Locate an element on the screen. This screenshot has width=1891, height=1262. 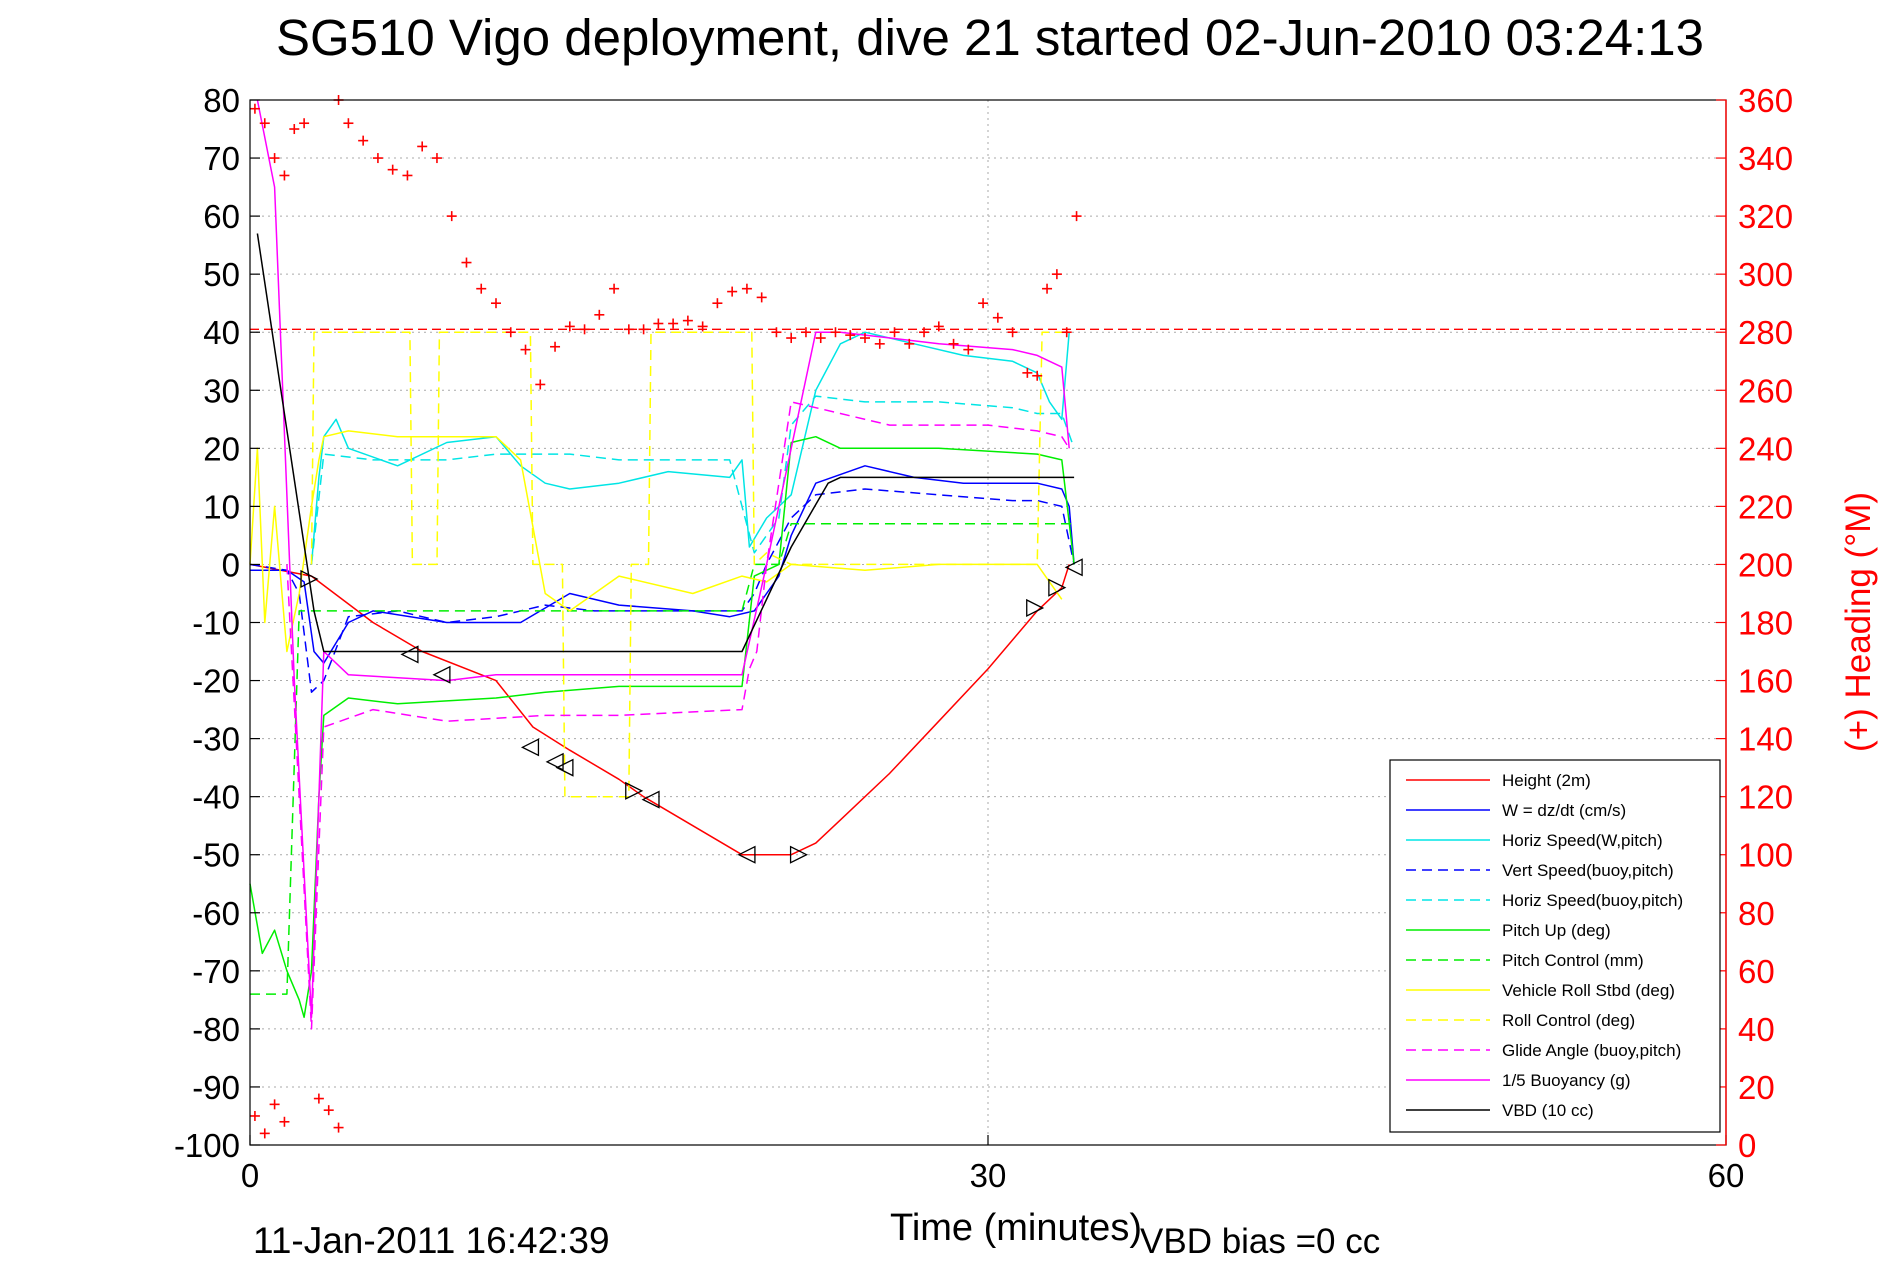
y2-tick-label: 340 is located at coordinates (1765, 158).